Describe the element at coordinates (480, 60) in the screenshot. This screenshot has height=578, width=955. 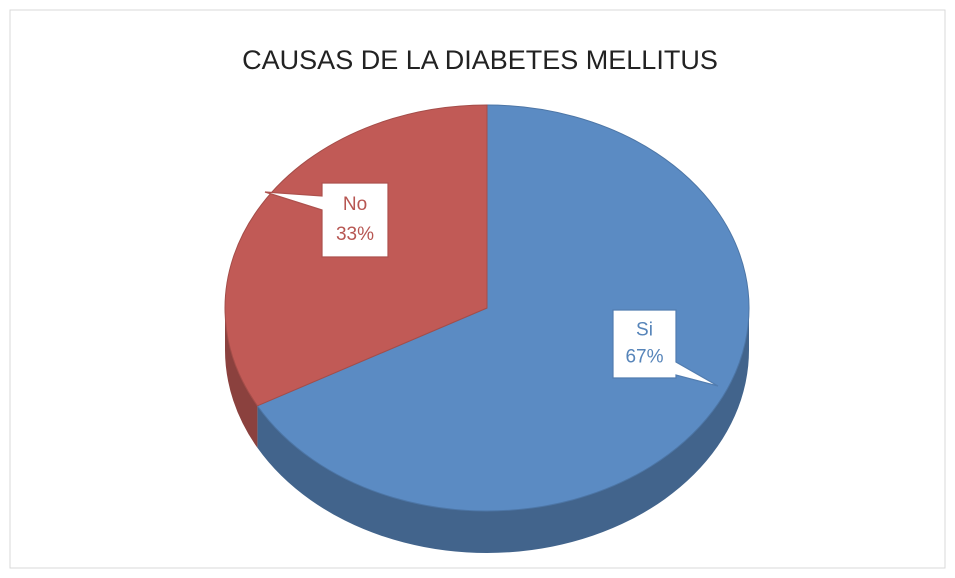
I see `chart-title: CAUSAS DE LA DIABETES MELLITUS` at that location.